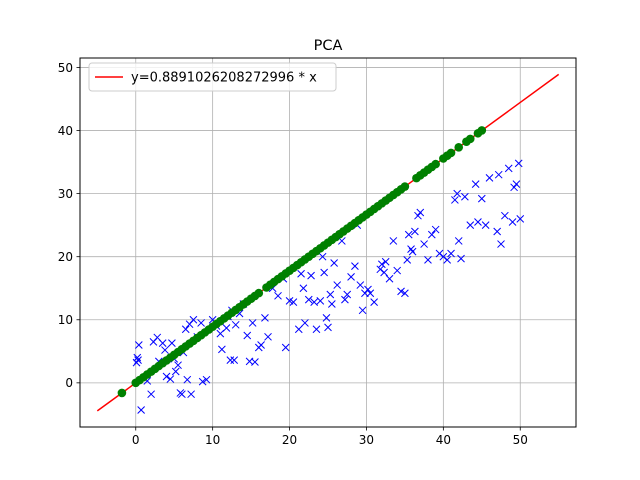  I want to click on x-tick-label: 30, so click(366, 440).